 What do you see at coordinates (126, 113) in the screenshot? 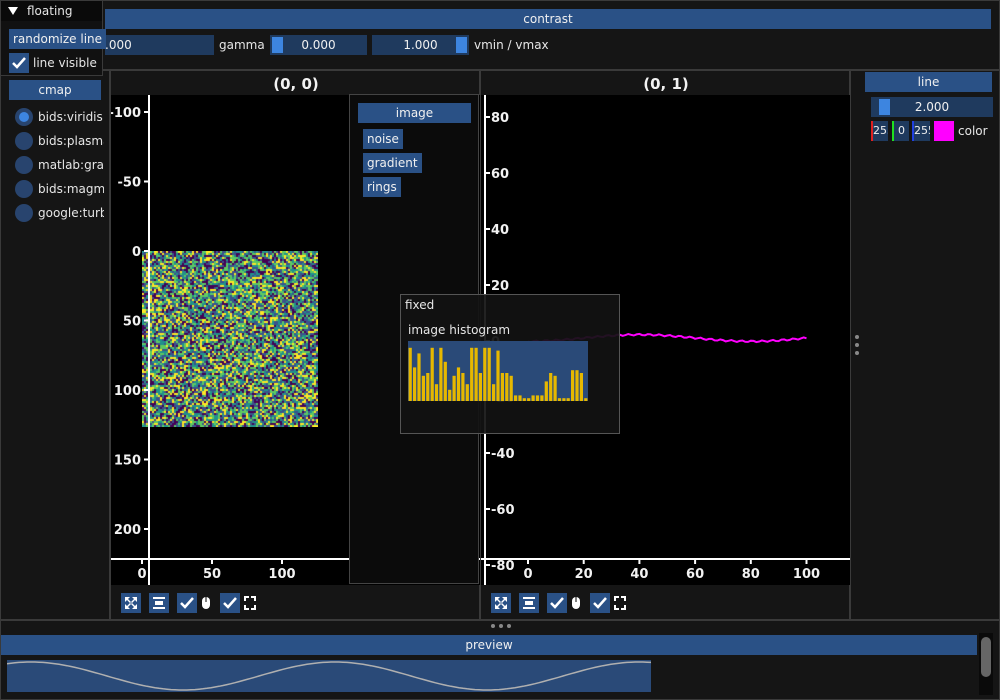
I see `y-tick-label: -100` at bounding box center [126, 113].